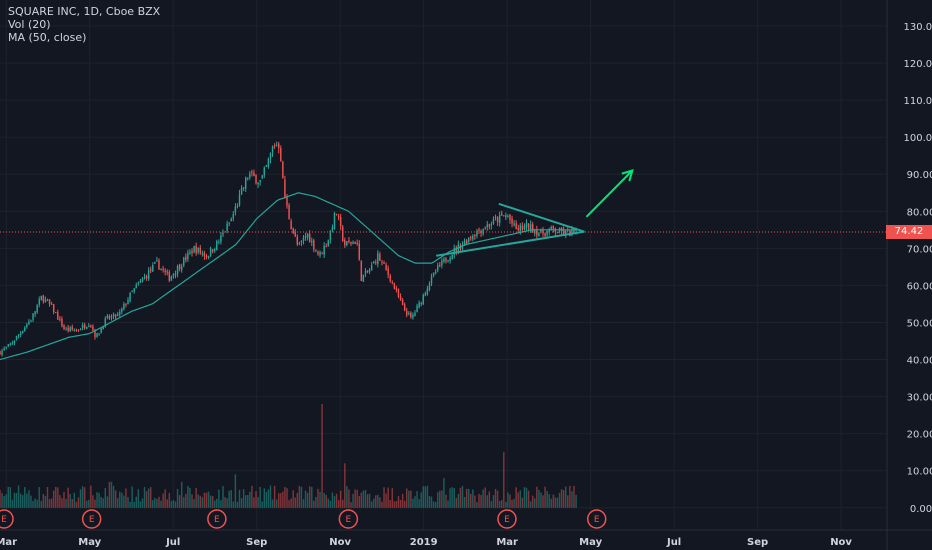 The image size is (932, 550). Describe the element at coordinates (918, 27) in the screenshot. I see `y-tick-label: 130.00` at that location.